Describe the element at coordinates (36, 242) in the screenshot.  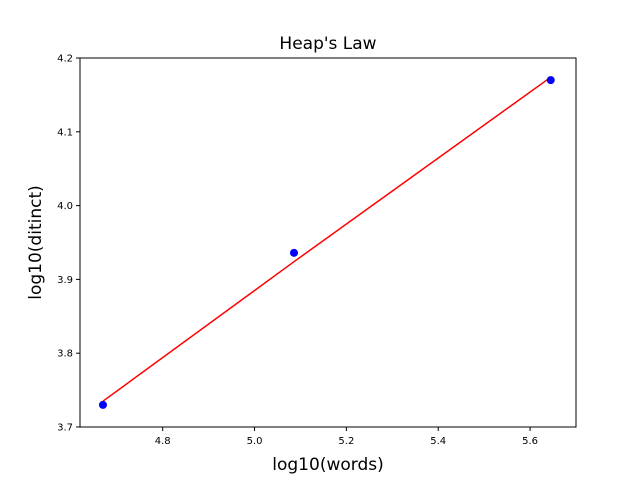
I see `y-axis-label: log10(ditinct)` at that location.